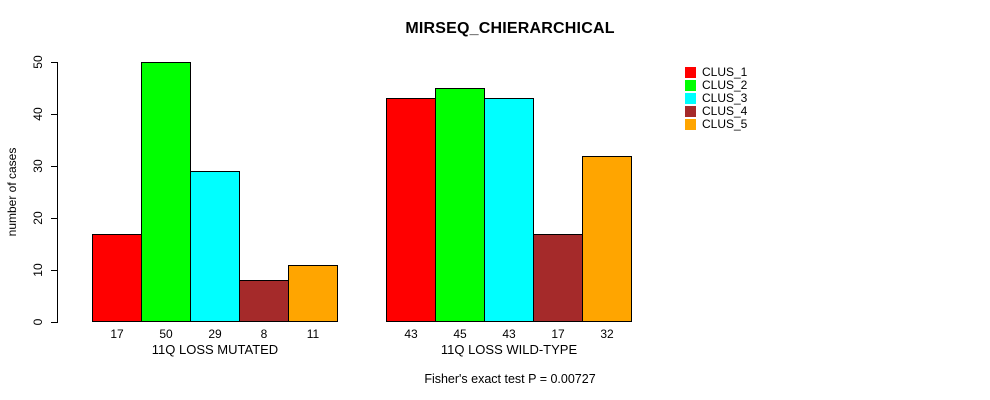 The image size is (990, 400). What do you see at coordinates (460, 205) in the screenshot?
I see `bar-clus_2-group2` at bounding box center [460, 205].